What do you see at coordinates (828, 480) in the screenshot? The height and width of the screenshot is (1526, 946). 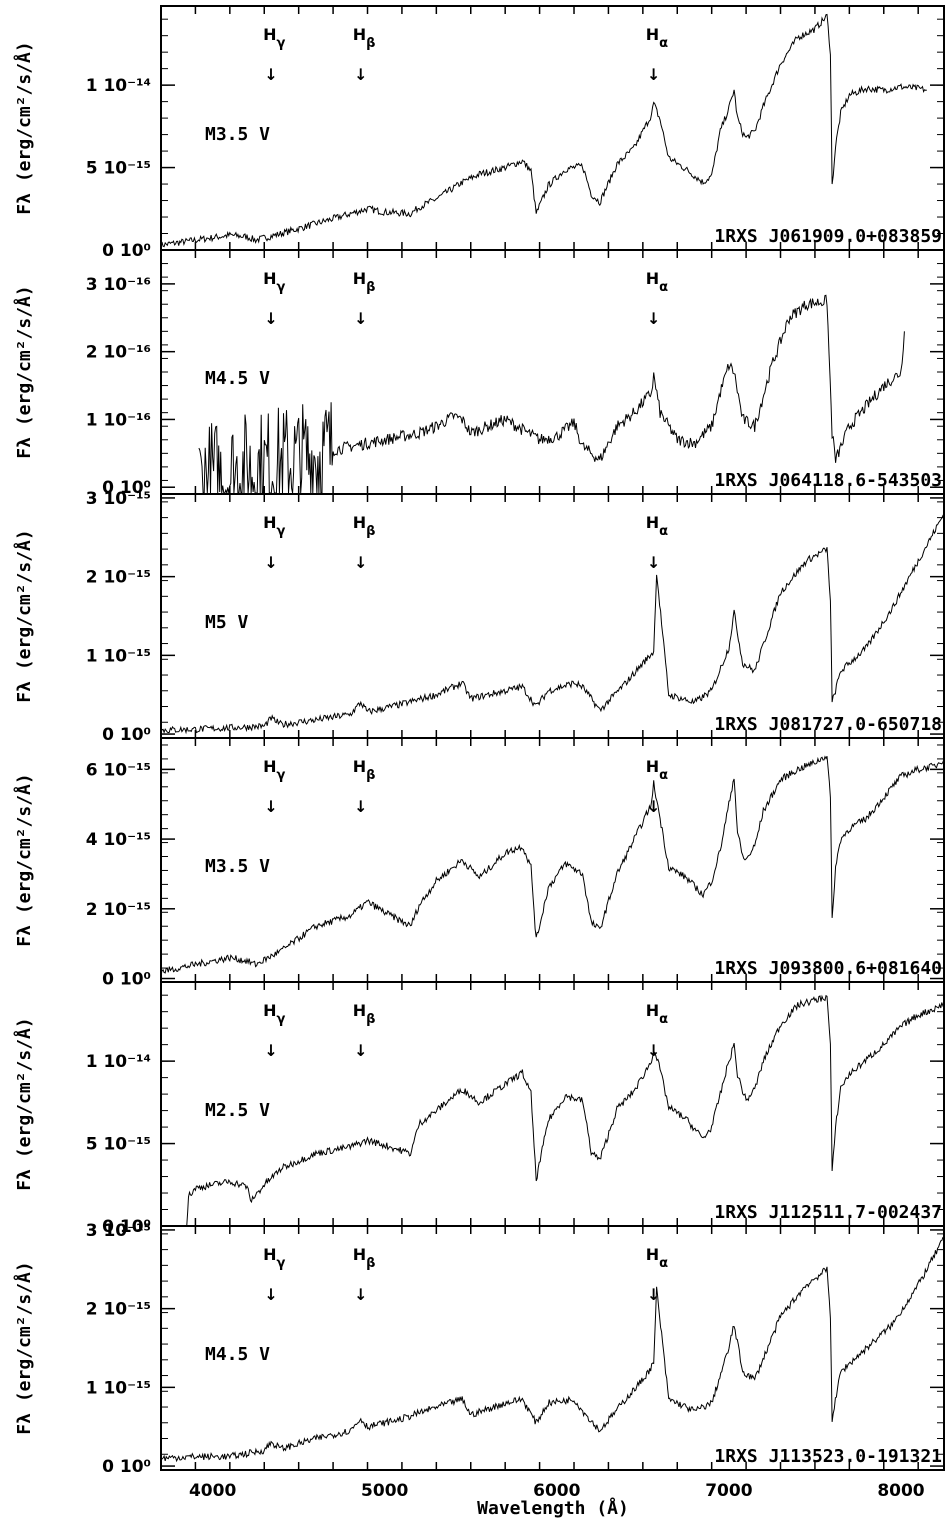 I see `object-name-label: 1RXS J064118.6-543503` at bounding box center [828, 480].